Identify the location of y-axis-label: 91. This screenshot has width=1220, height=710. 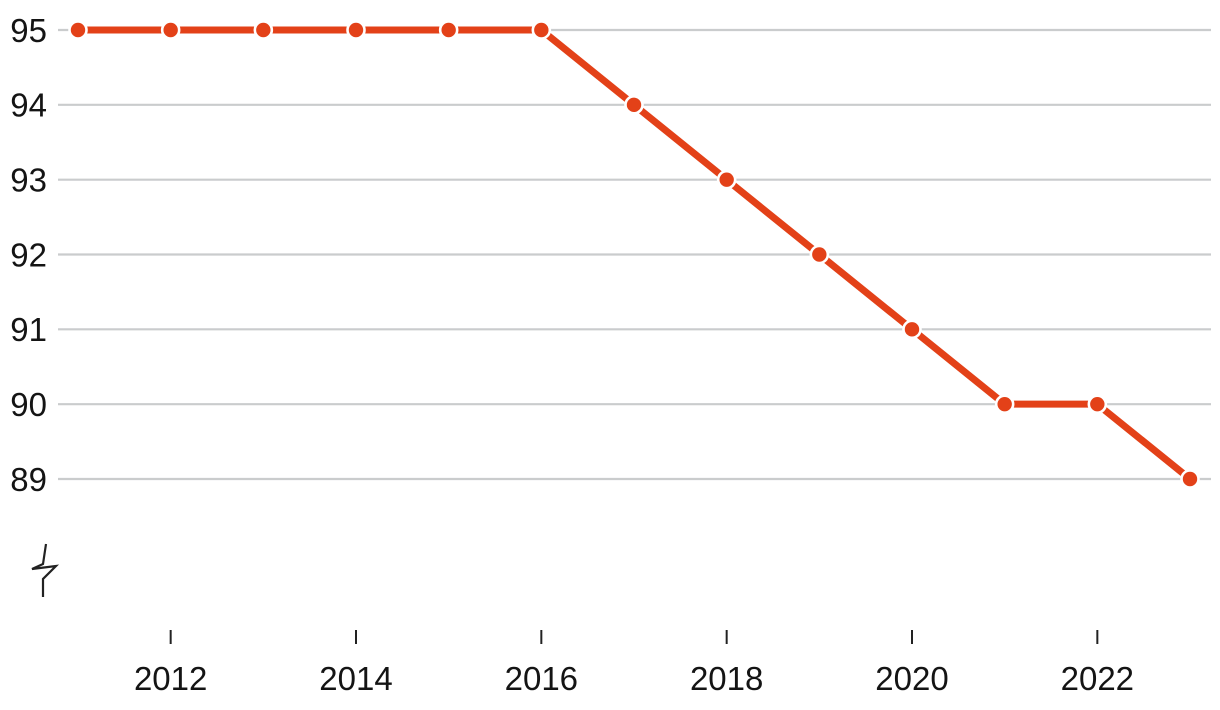
(28, 329).